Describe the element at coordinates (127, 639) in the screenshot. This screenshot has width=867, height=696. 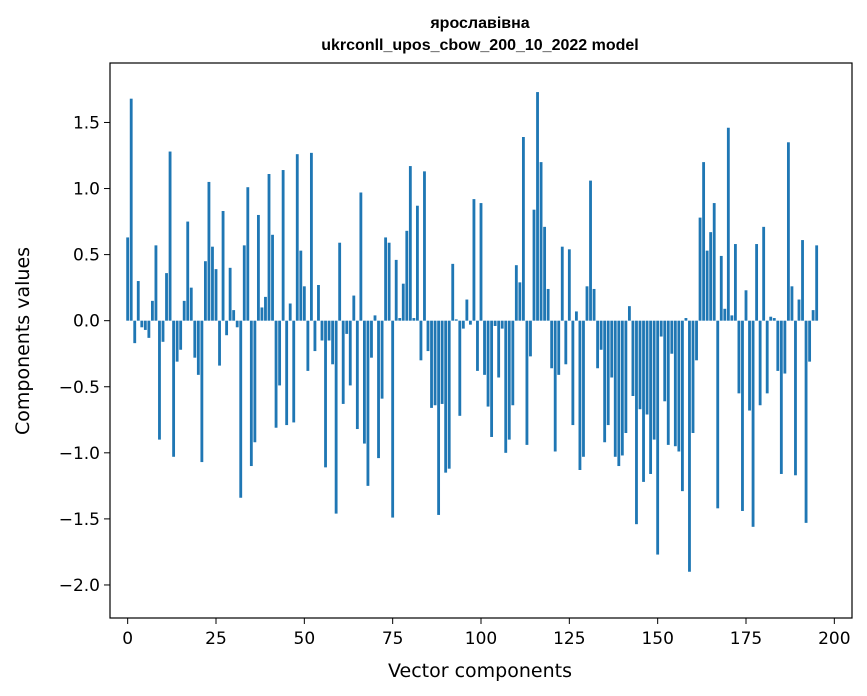
I see `x-tick-label: 0` at that location.